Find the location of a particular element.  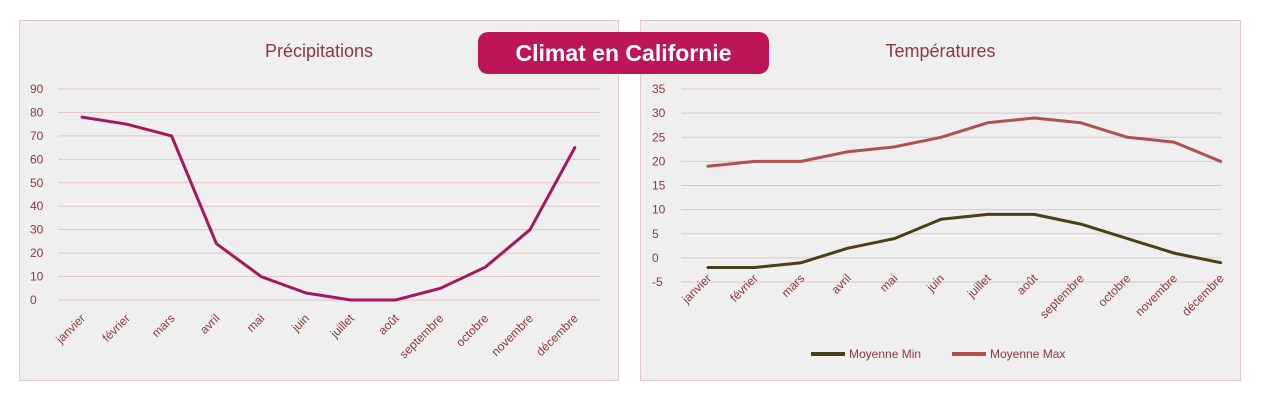

chart-title: Précipitations is located at coordinates (319, 51).